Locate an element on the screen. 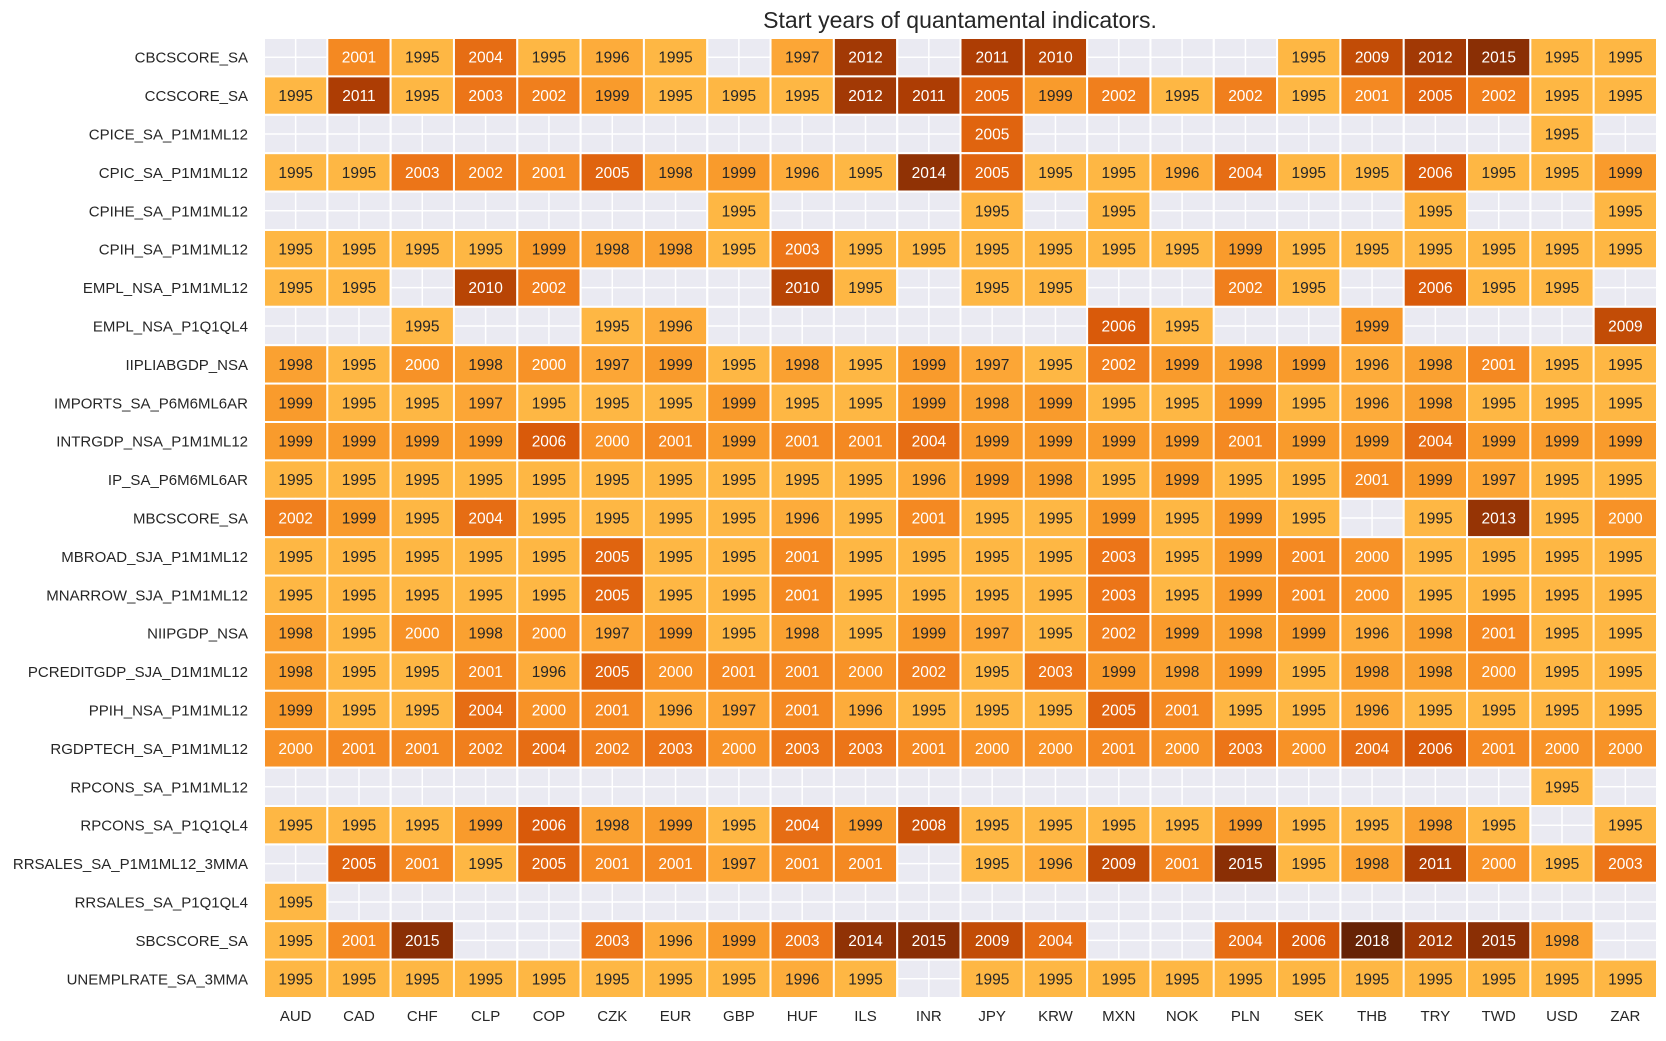 The image size is (1666, 1041). cell-value-label: 2001 is located at coordinates (802, 864).